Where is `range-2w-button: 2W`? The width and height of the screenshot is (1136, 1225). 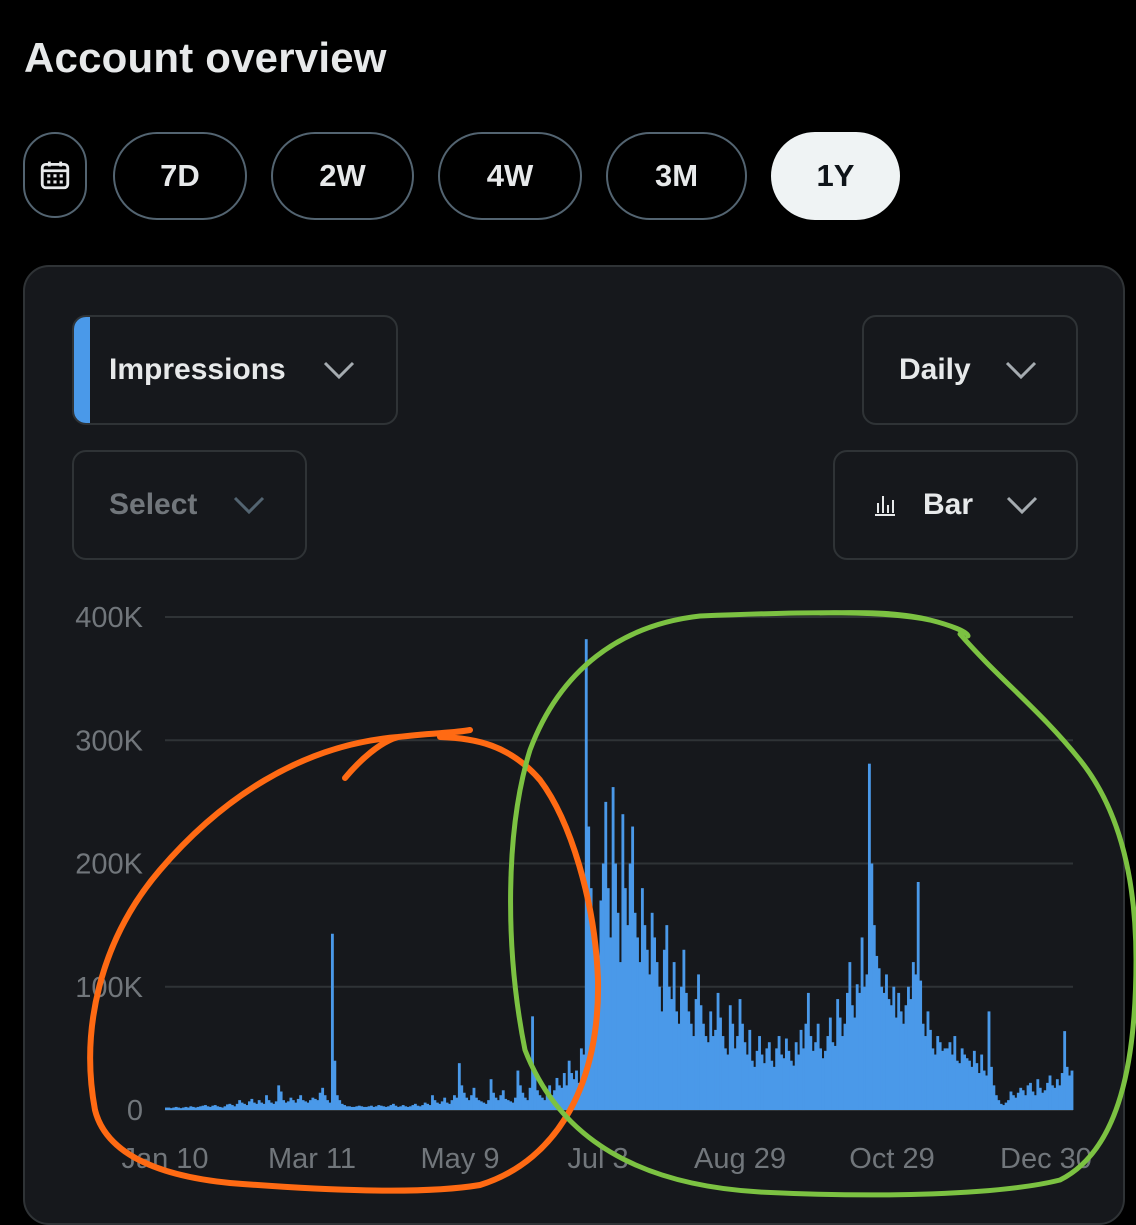
range-2w-button: 2W is located at coordinates (342, 176).